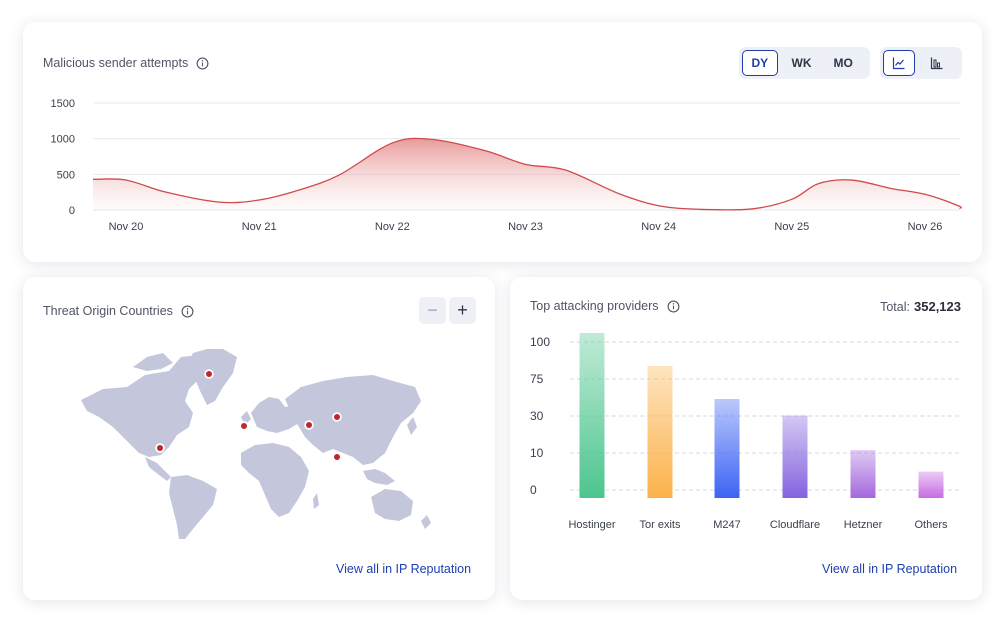  I want to click on period-week-button: WK, so click(801, 63).